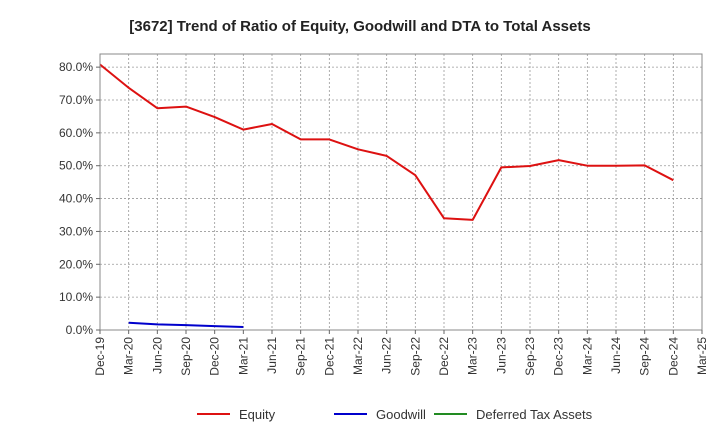 This screenshot has height=440, width=720. Describe the element at coordinates (387, 355) in the screenshot. I see `x-tick-label: Jun-22` at that location.